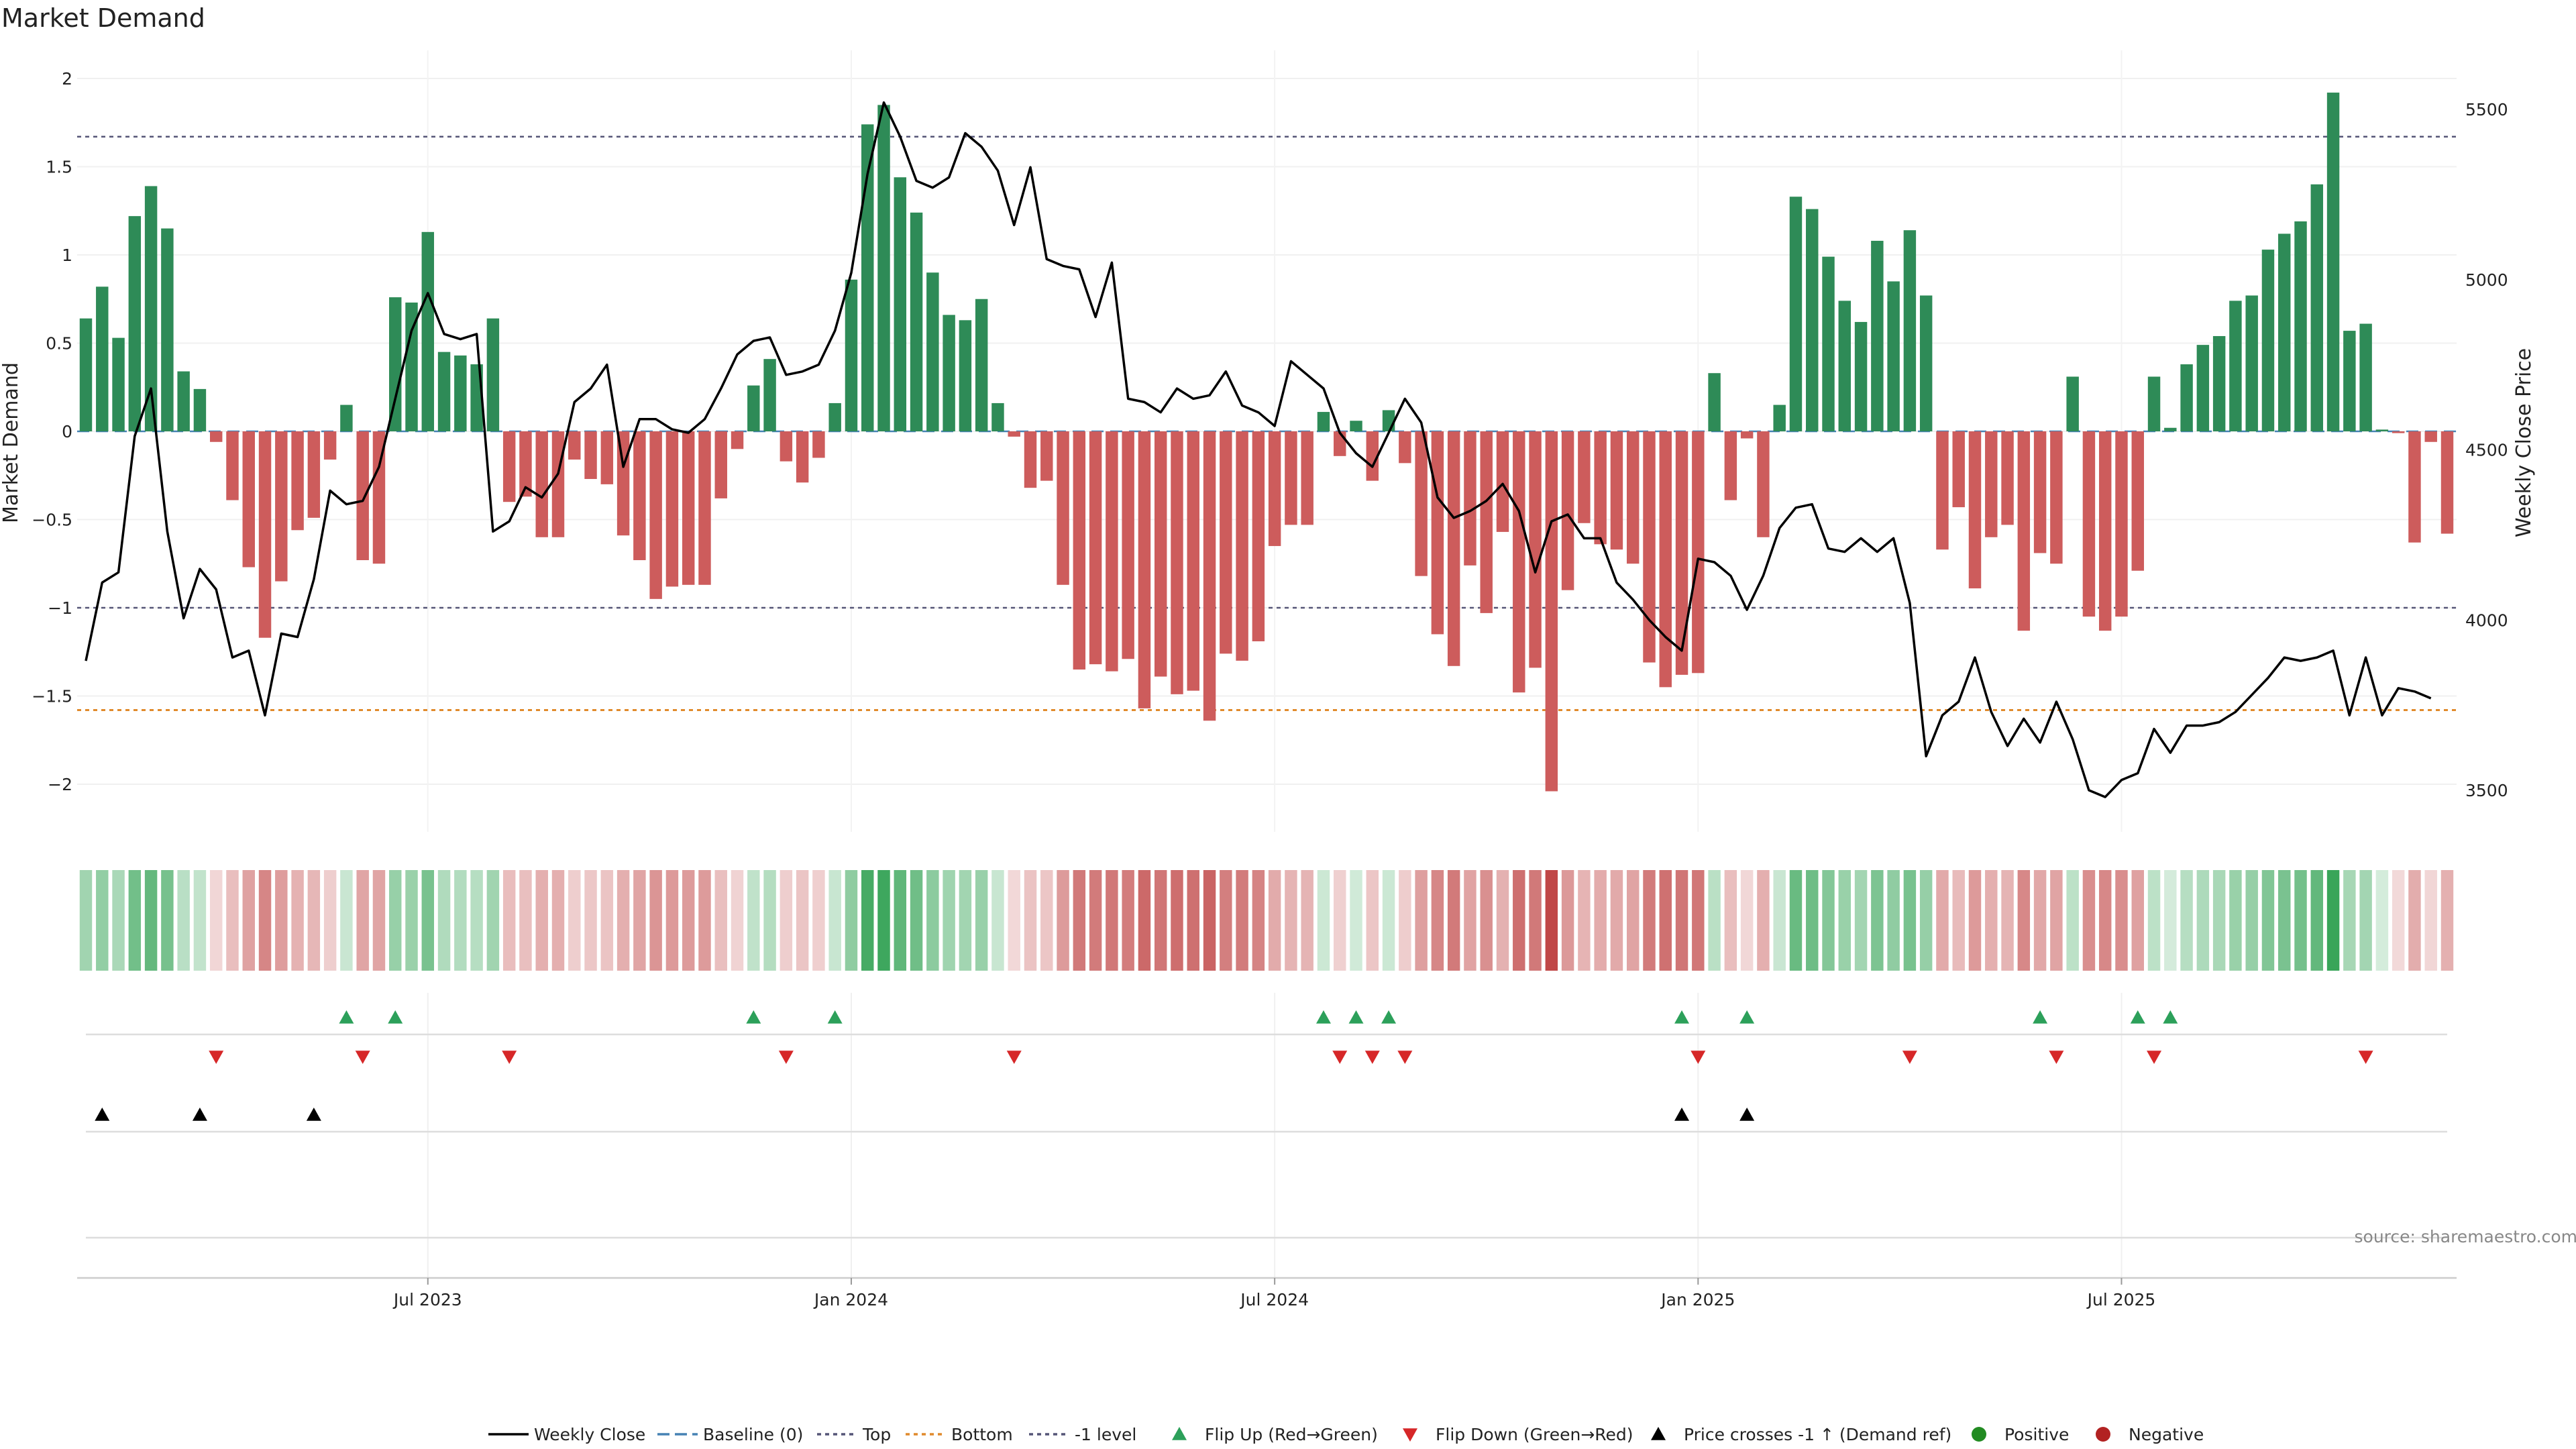 The image size is (2576, 1449). Describe the element at coordinates (2486, 280) in the screenshot. I see `y2-tick-label: 5000` at that location.